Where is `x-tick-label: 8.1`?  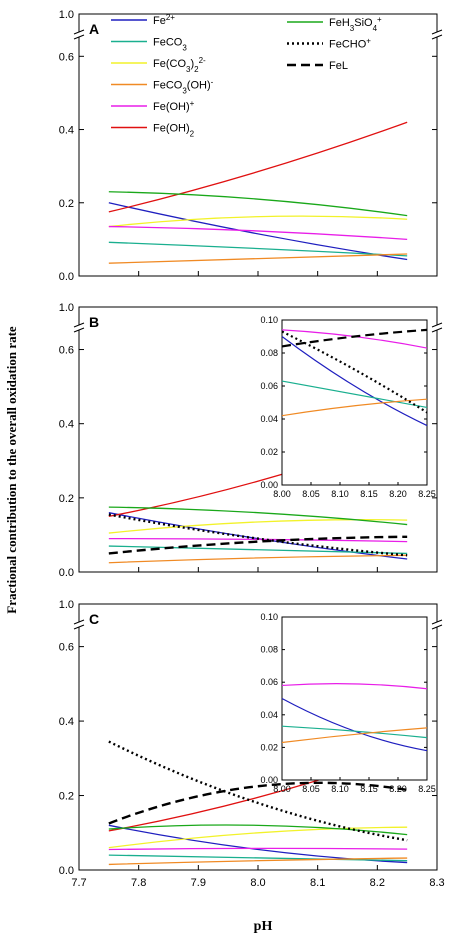 x-tick-label: 8.1 is located at coordinates (317, 883).